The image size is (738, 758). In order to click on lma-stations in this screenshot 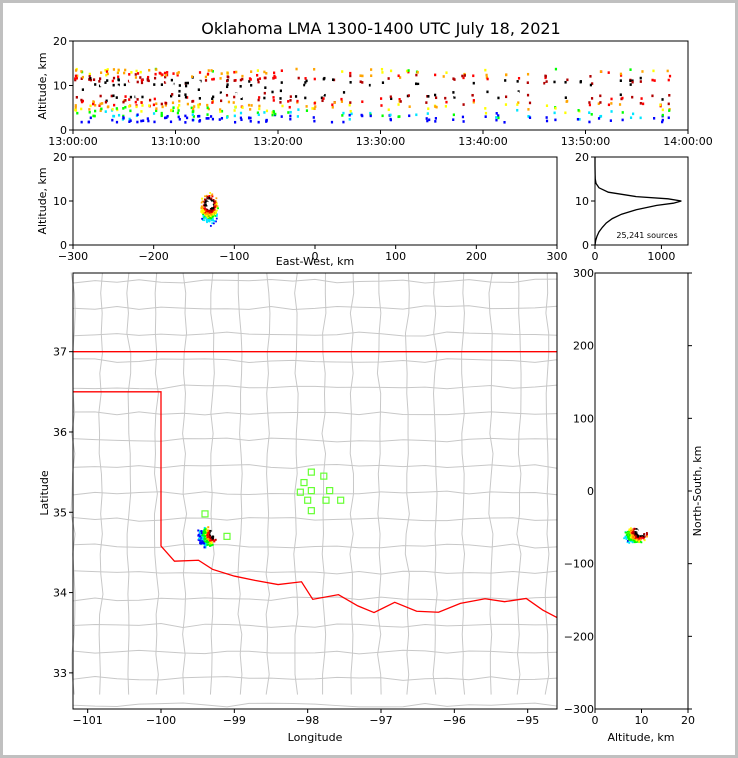, I will do `click(273, 504)`.